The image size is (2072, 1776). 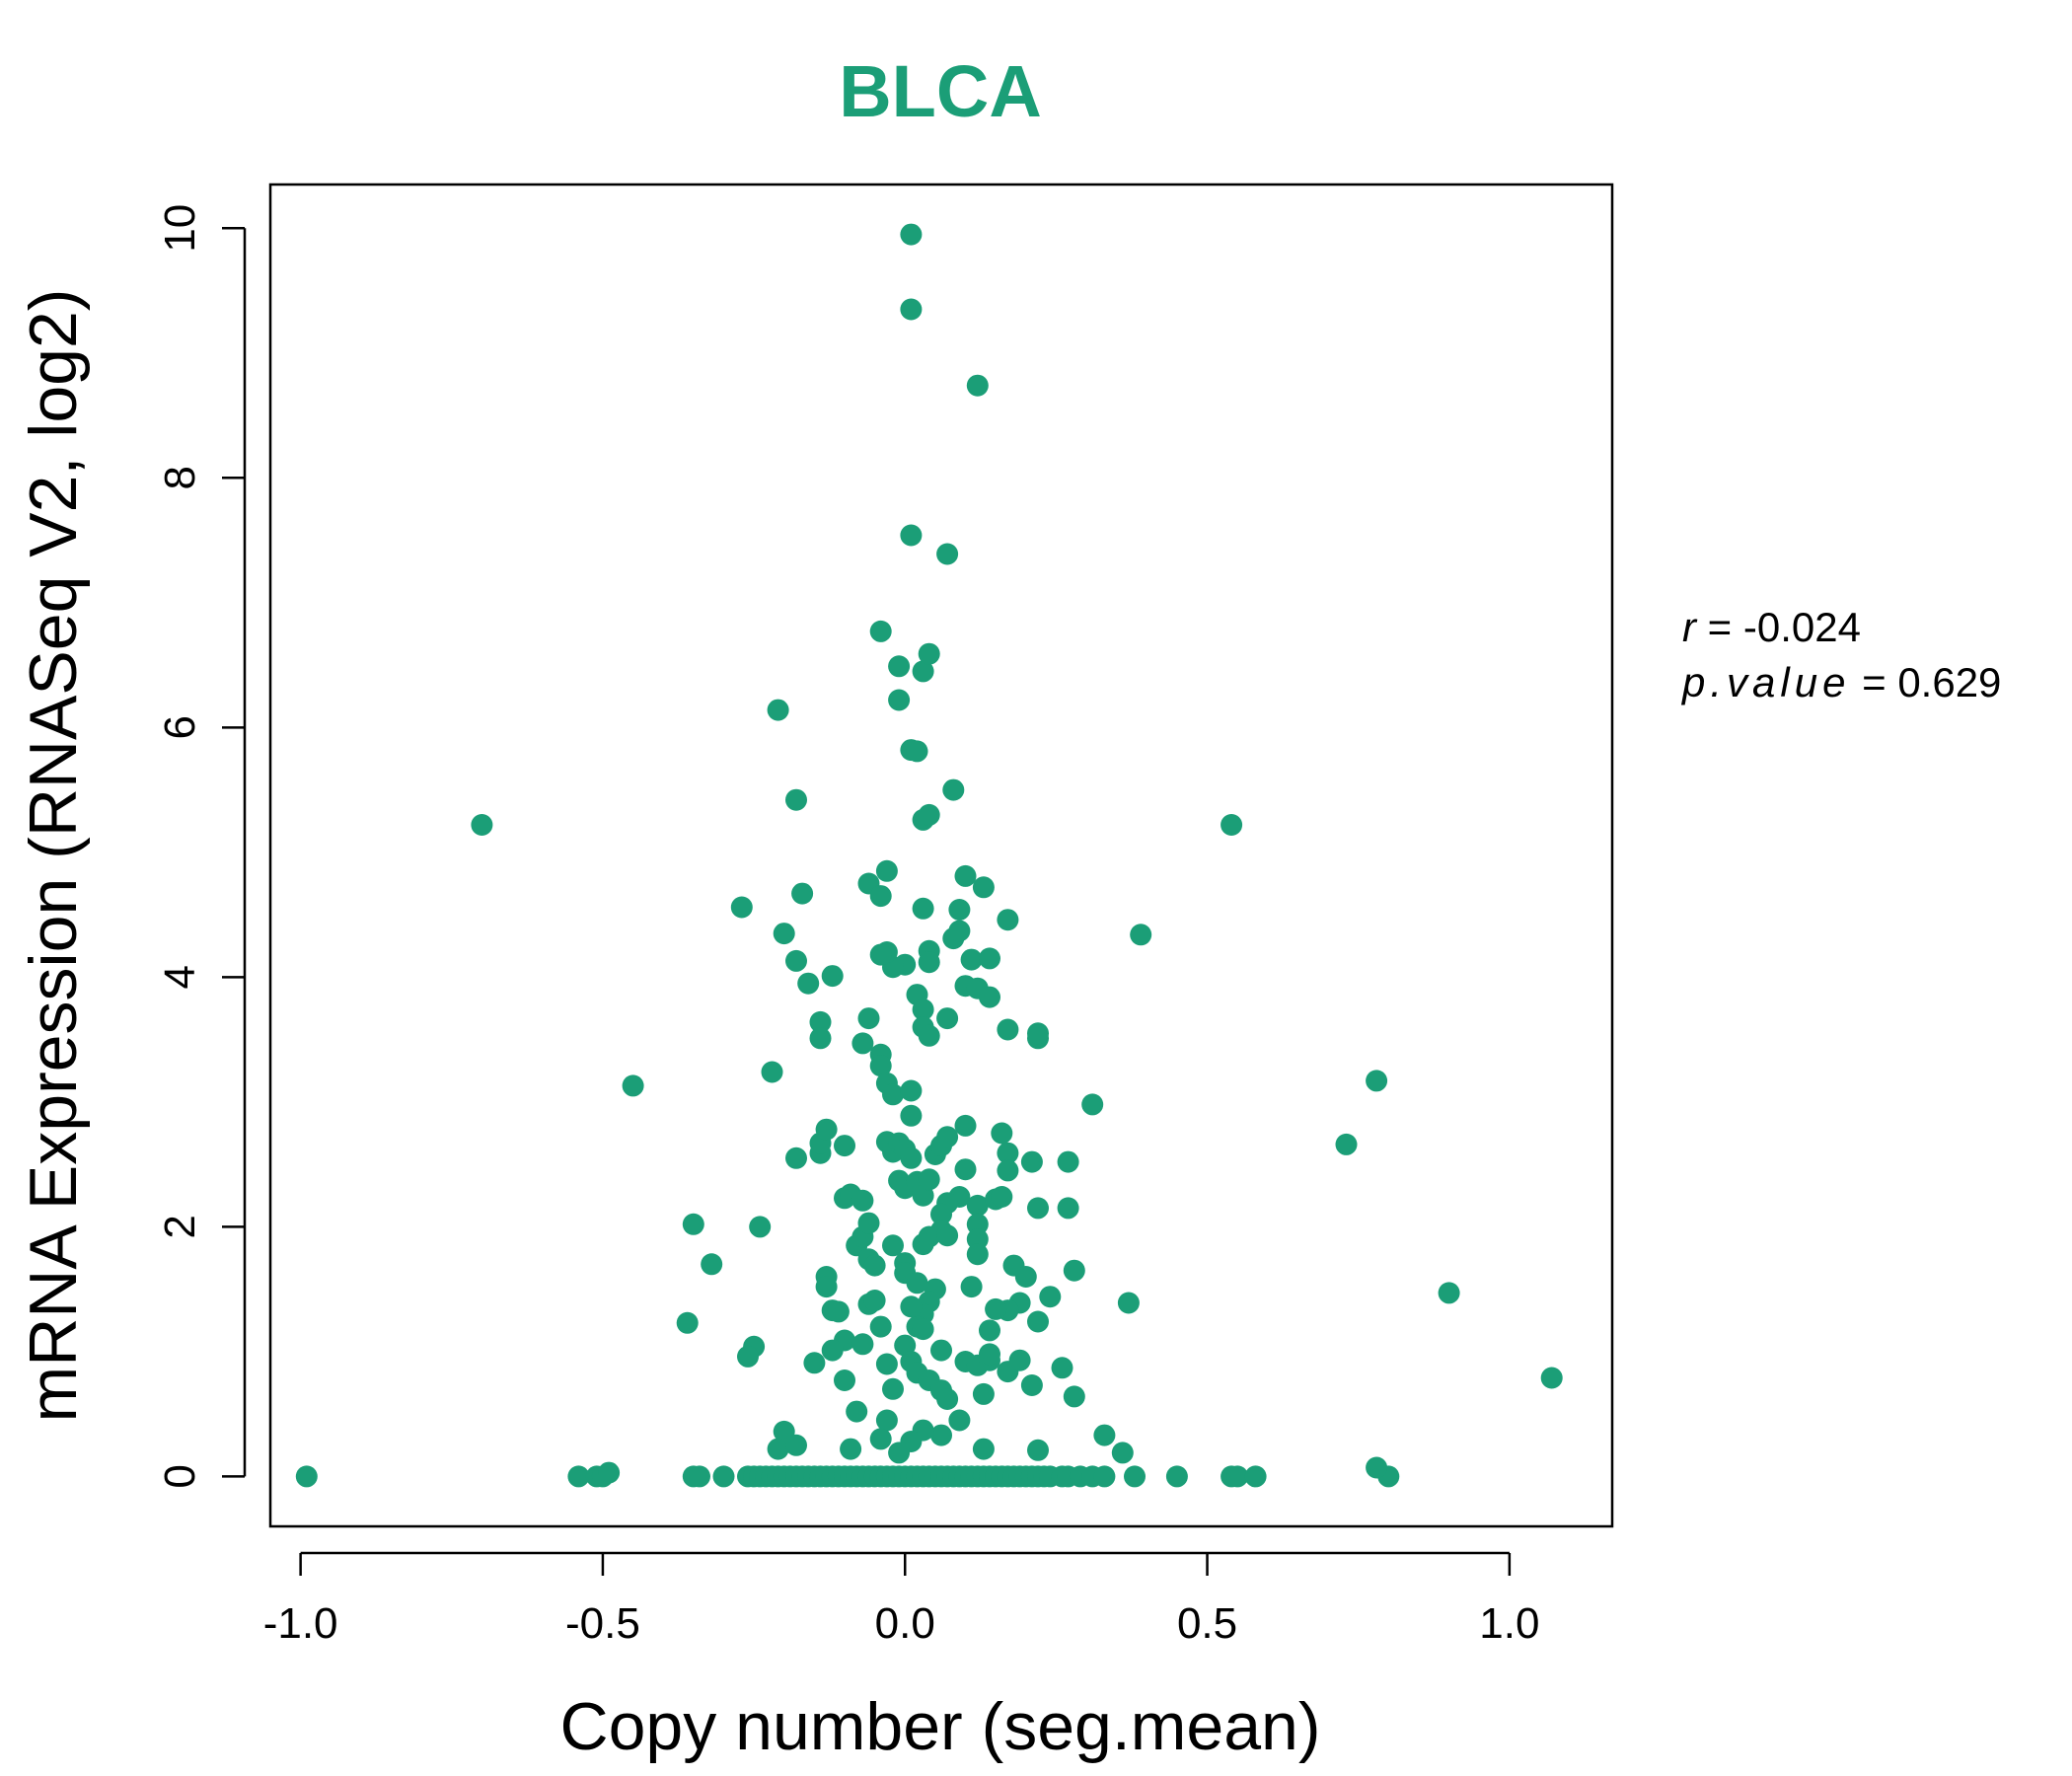 What do you see at coordinates (1207, 1624) in the screenshot?
I see `x-tick-label: 0.5` at bounding box center [1207, 1624].